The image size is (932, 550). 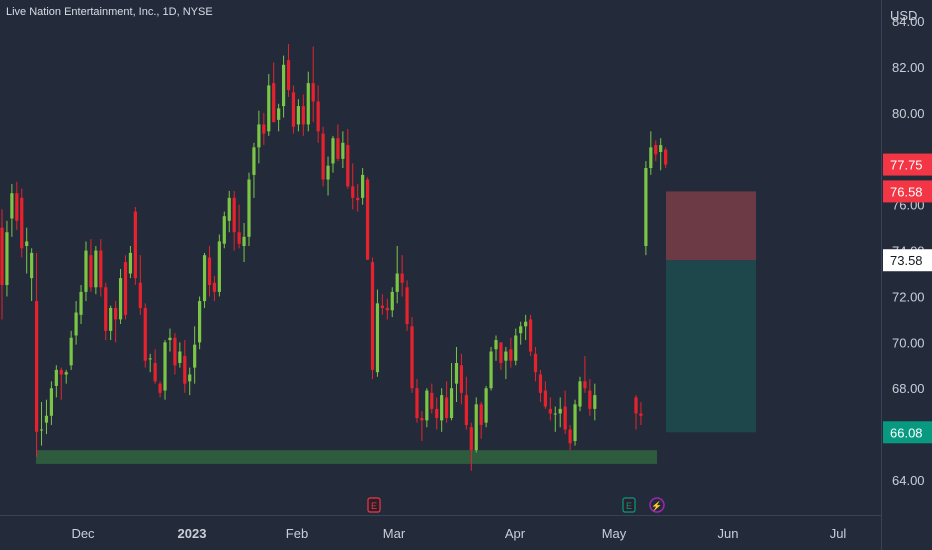 I want to click on stop-loss-zone, so click(x=711, y=226).